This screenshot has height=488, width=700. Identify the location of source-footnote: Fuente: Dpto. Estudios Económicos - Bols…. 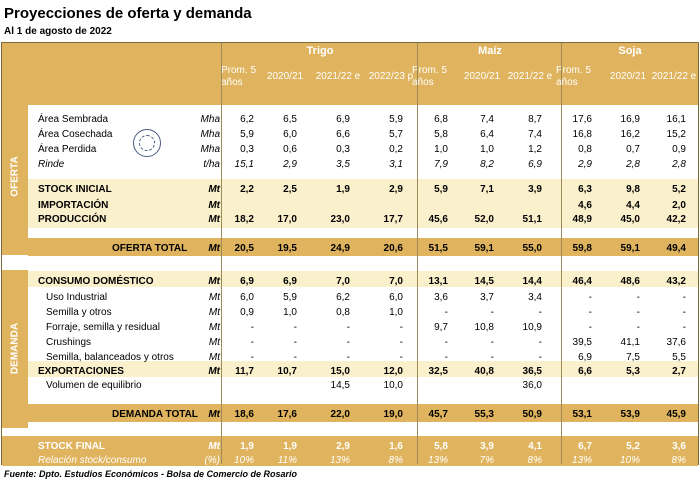
(151, 474).